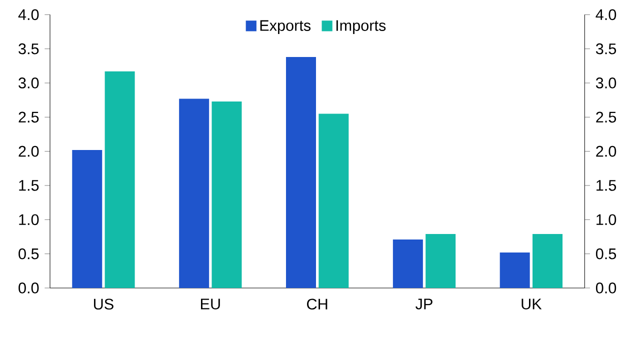 The image size is (628, 341). What do you see at coordinates (361, 27) in the screenshot?
I see `legend-label: Imports` at bounding box center [361, 27].